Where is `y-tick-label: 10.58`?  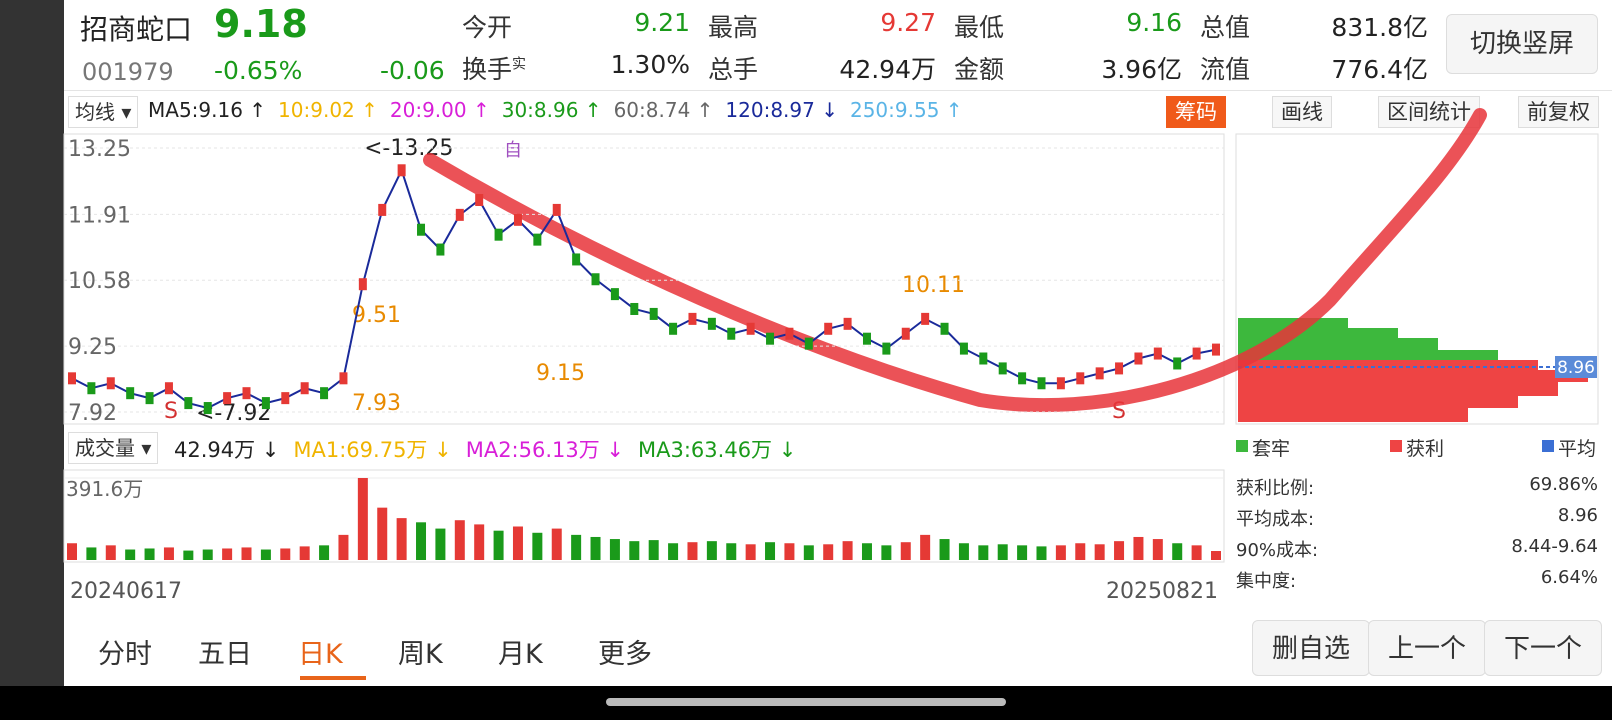 y-tick-label: 10.58 is located at coordinates (99, 281).